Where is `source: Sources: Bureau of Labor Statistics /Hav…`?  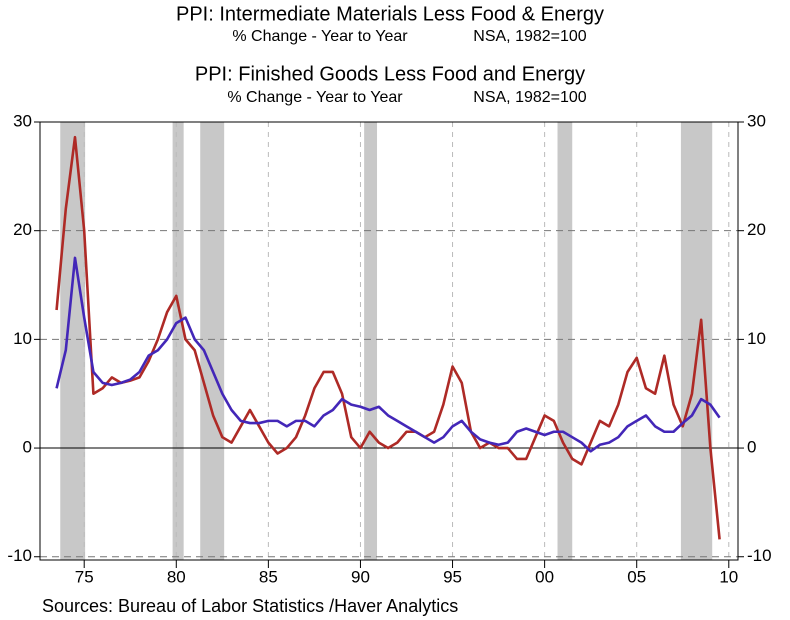
source: Sources: Bureau of Labor Statistics /Hav… is located at coordinates (250, 606).